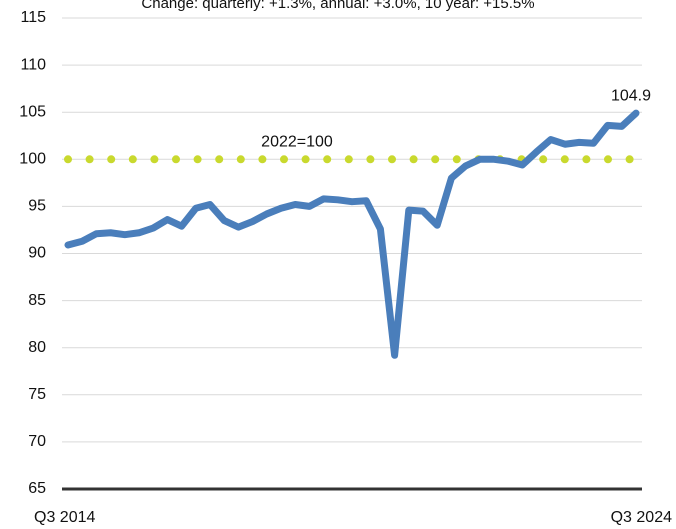 The image size is (676, 529). I want to click on y-tick-label: 90, so click(37, 253).